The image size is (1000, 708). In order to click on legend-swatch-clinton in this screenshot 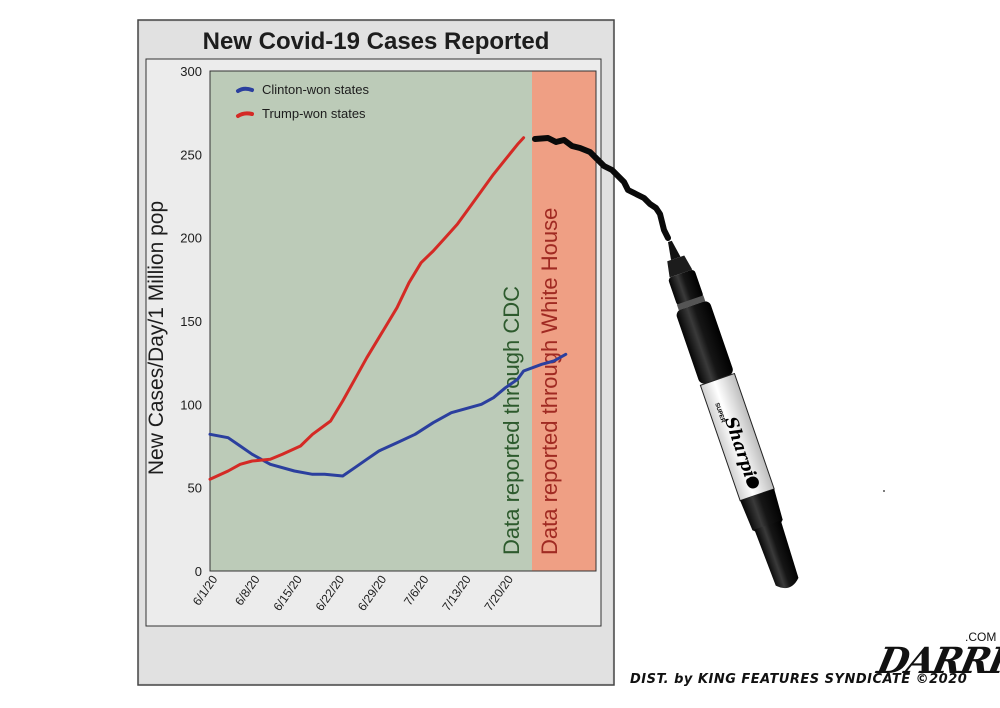, I will do `click(245, 89)`.